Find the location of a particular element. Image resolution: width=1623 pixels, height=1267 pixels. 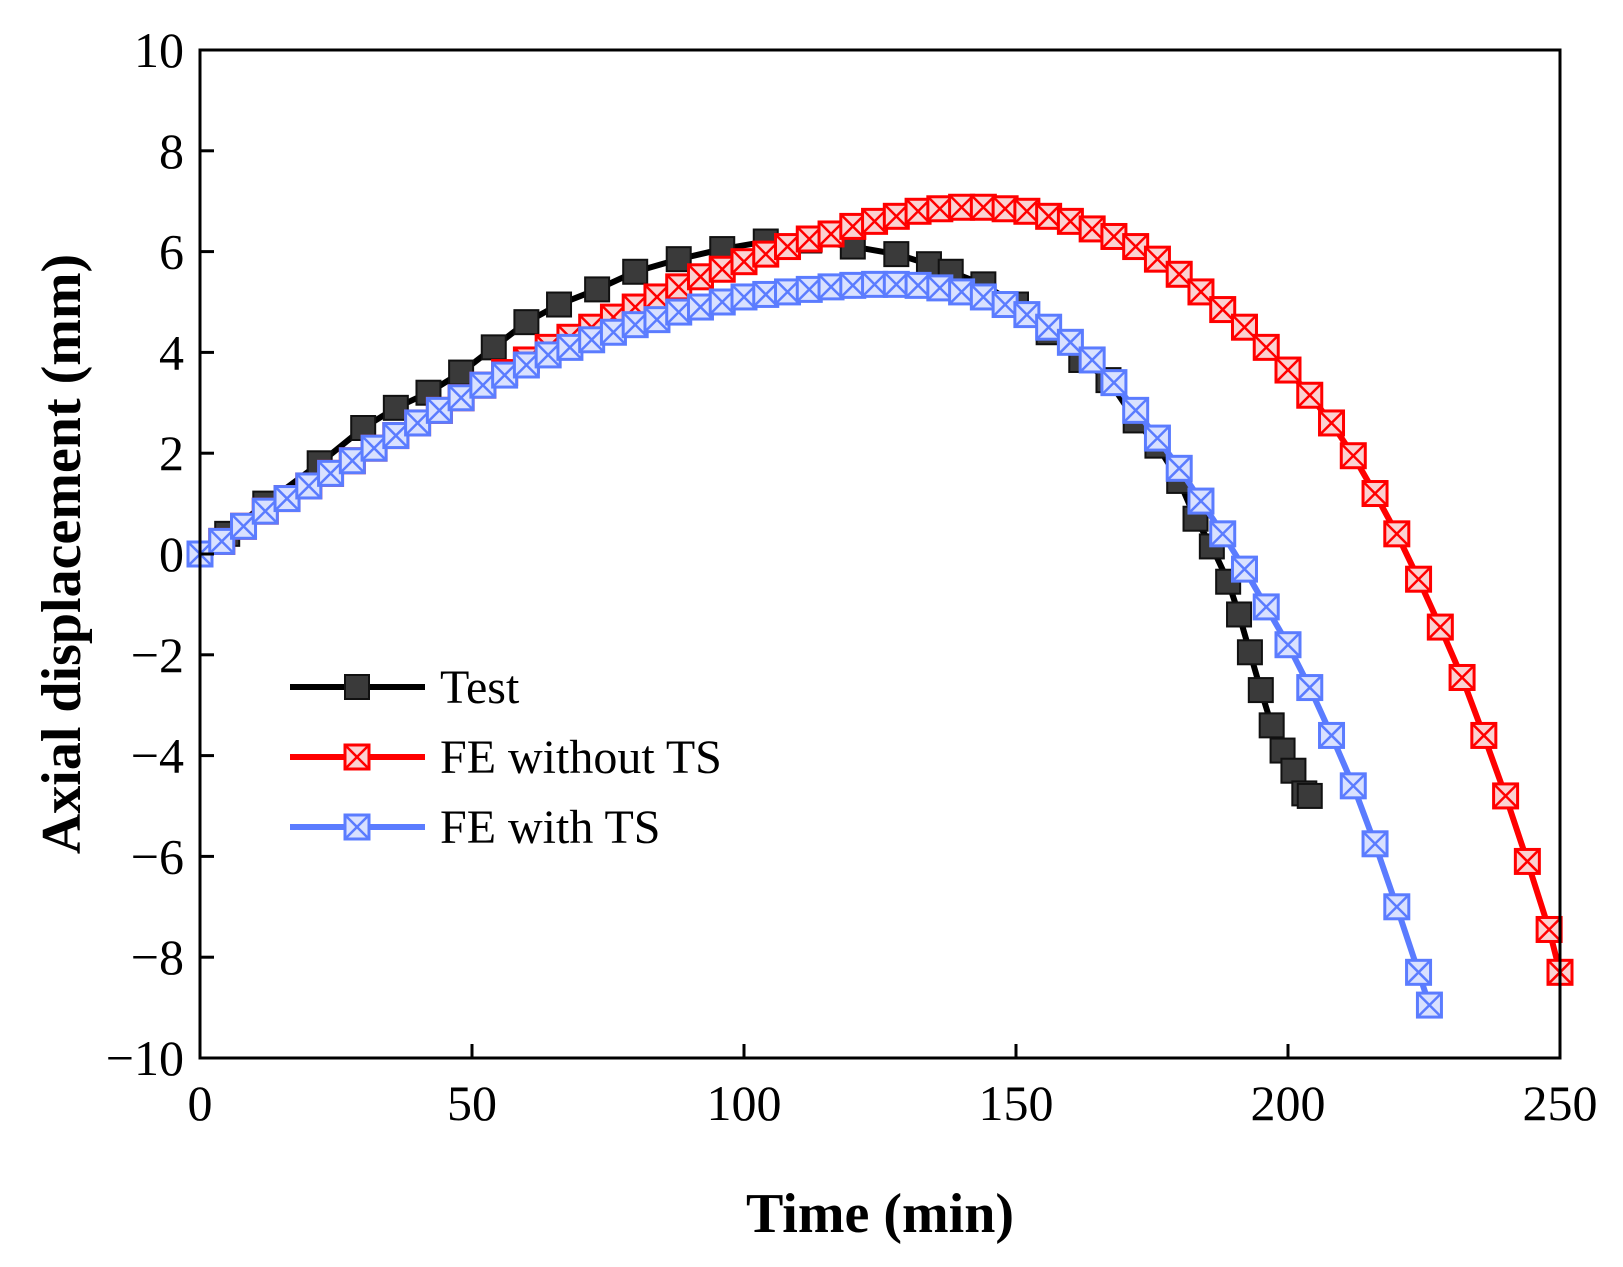

legend: Test FE without TS FE with TS is located at coordinates (506, 757).